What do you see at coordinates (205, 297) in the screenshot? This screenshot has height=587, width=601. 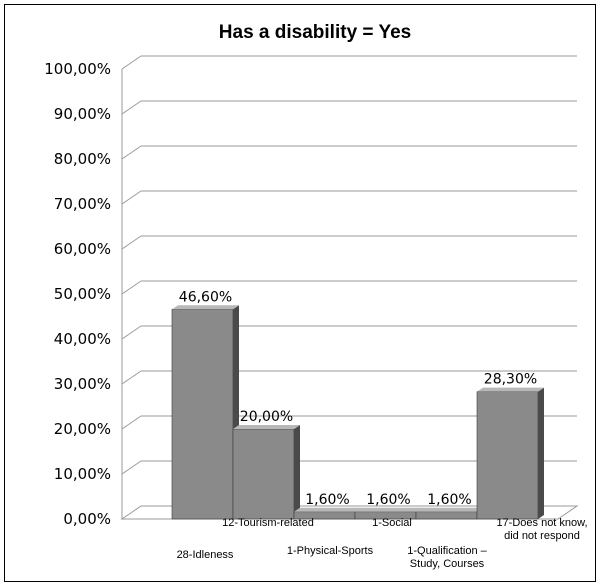 I see `data-label: 46,60%` at bounding box center [205, 297].